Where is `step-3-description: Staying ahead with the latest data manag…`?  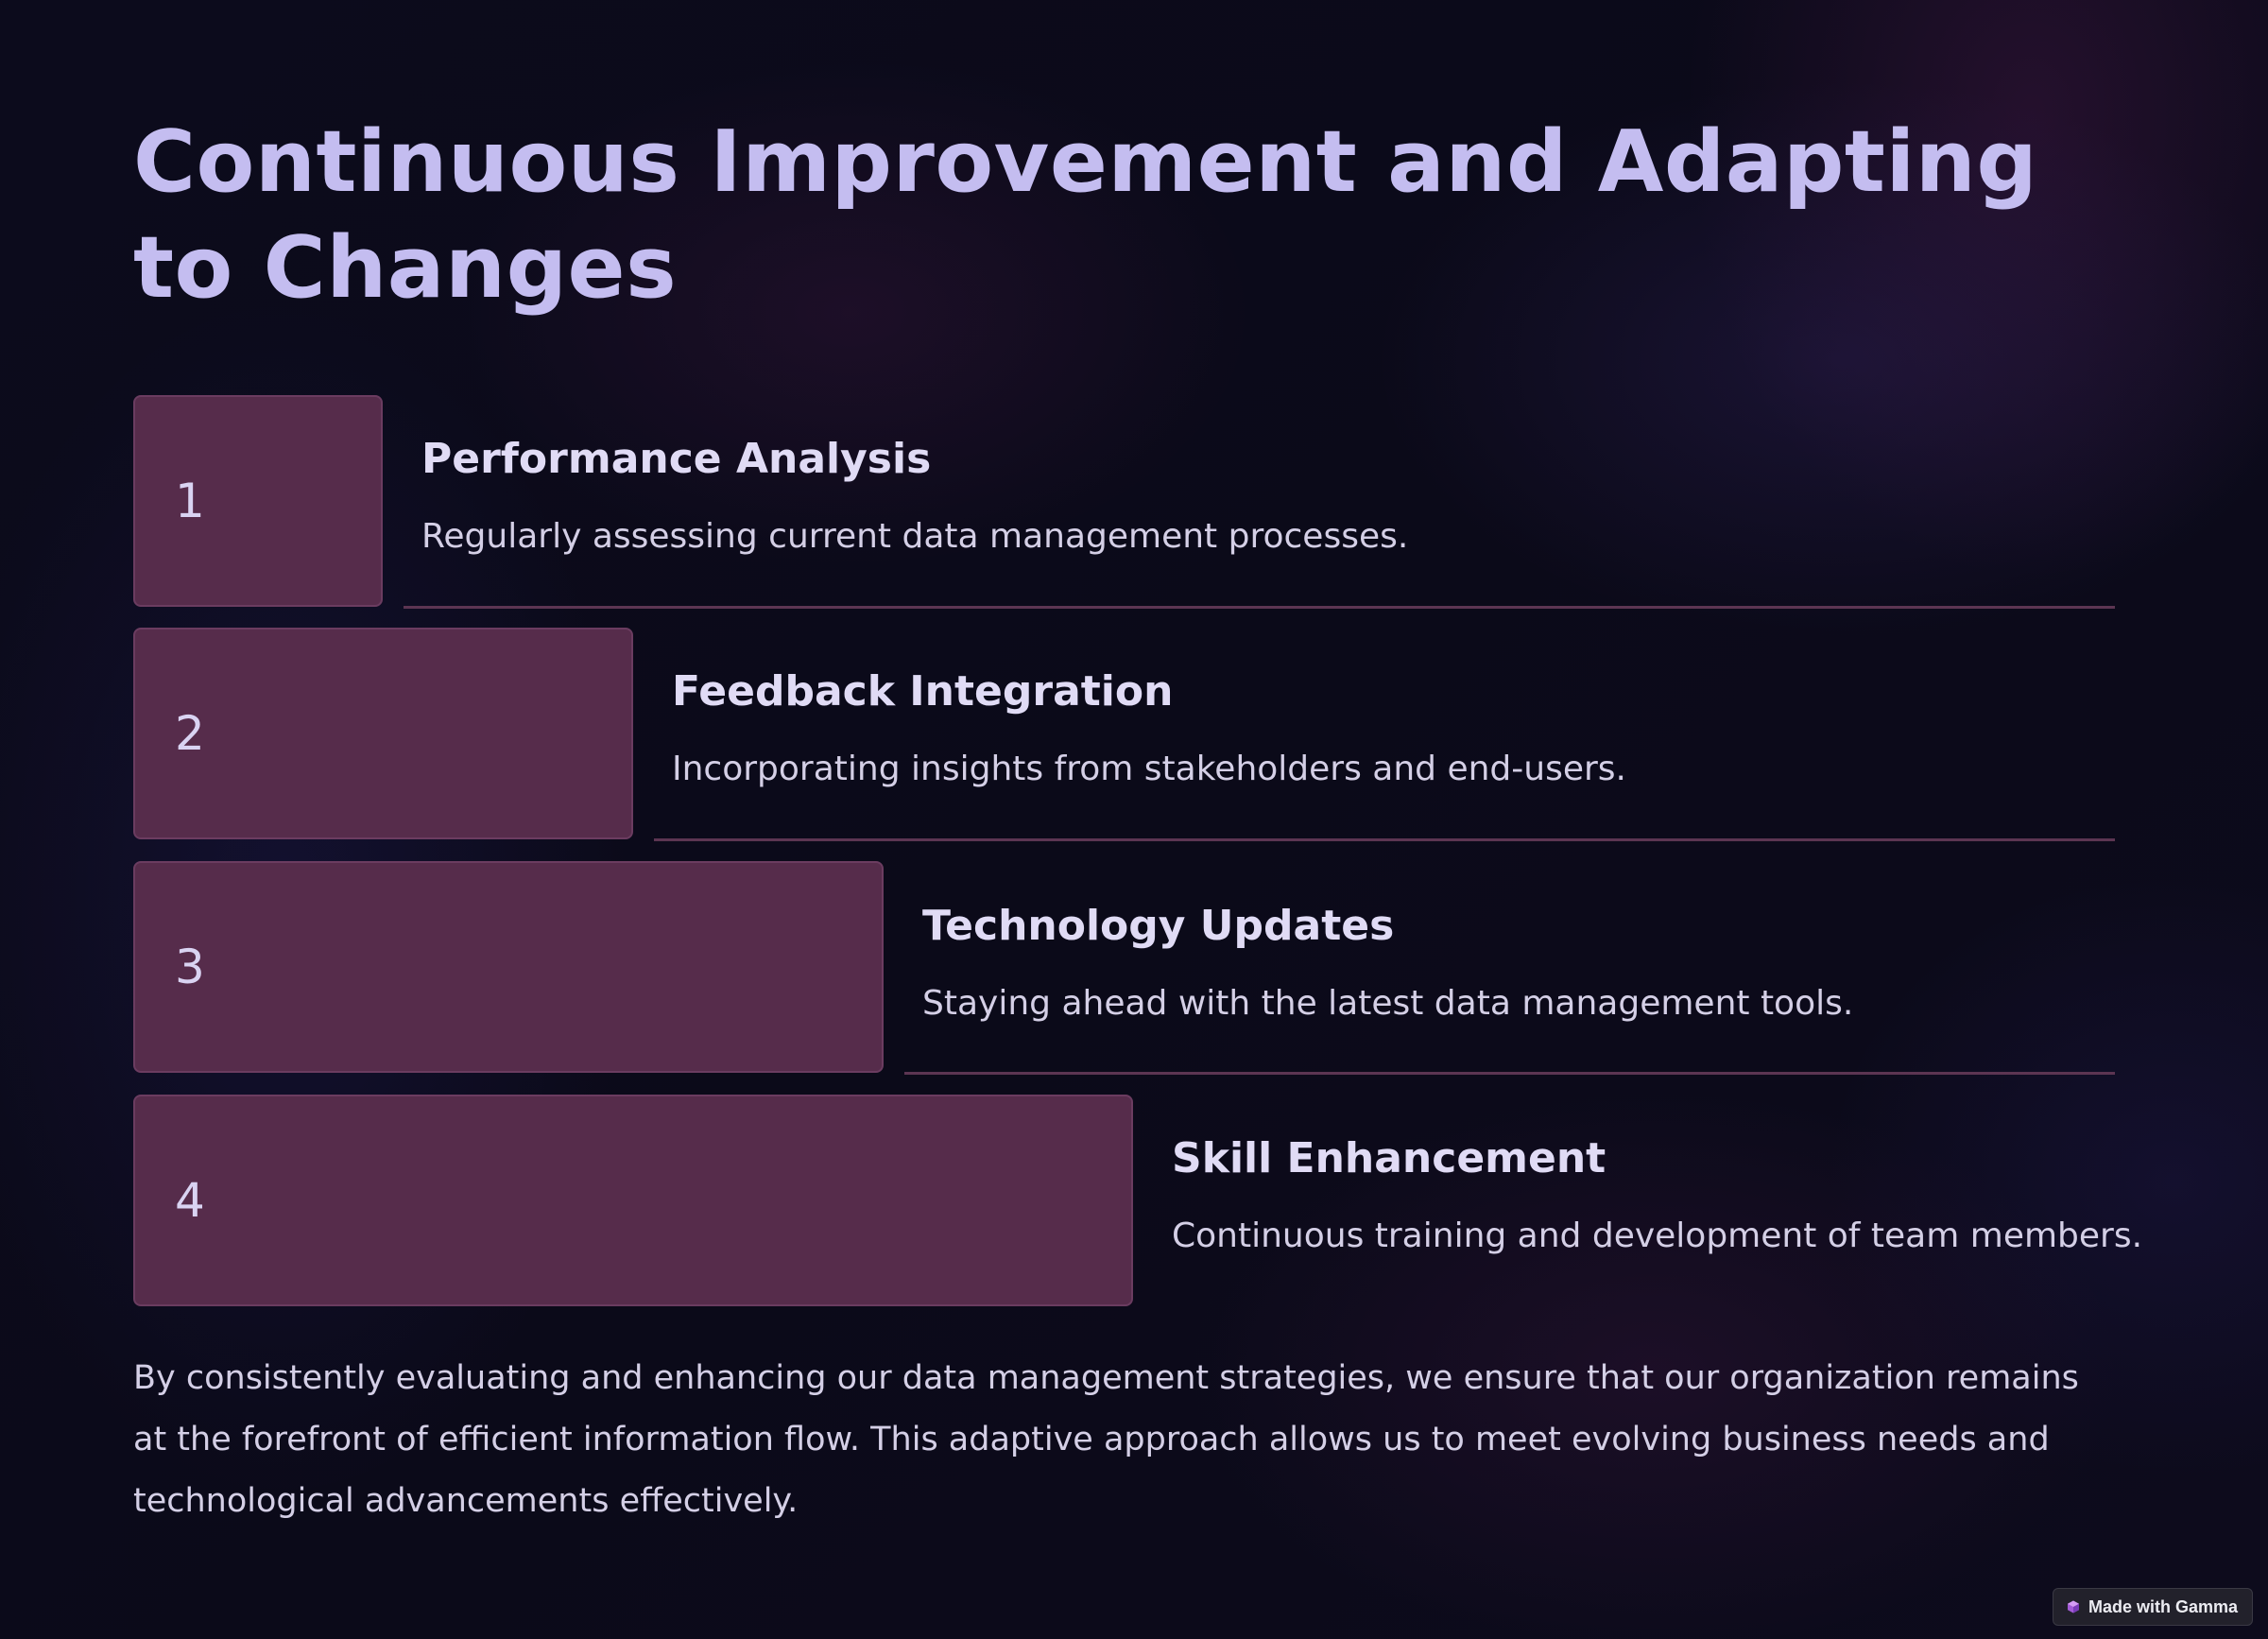
step-3-description: Staying ahead with the latest data manag… is located at coordinates (1388, 1004).